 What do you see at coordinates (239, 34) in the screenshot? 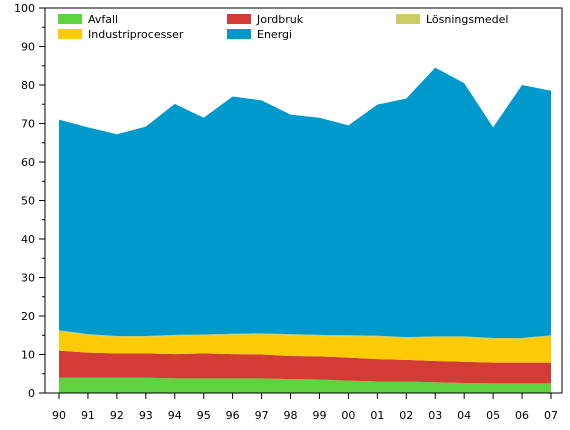
I see `legend-swatch-energi` at bounding box center [239, 34].